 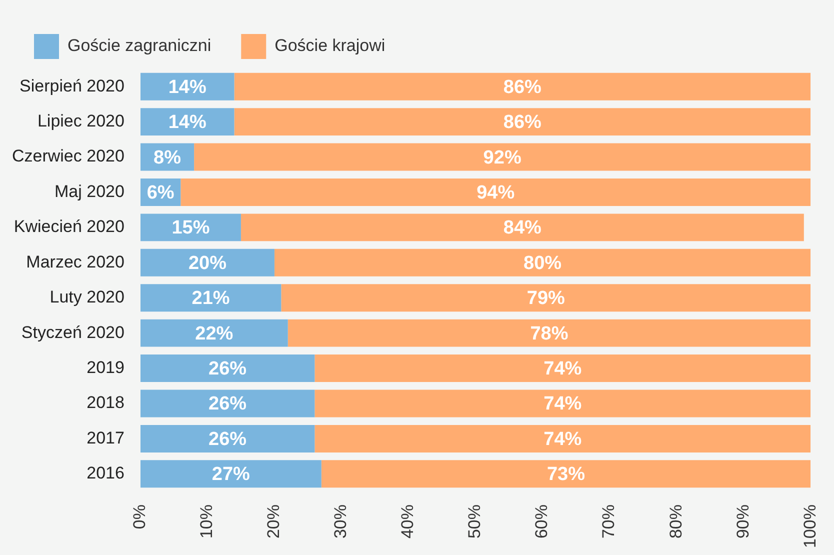 What do you see at coordinates (105, 473) in the screenshot?
I see `y-tick-label: 2016` at bounding box center [105, 473].